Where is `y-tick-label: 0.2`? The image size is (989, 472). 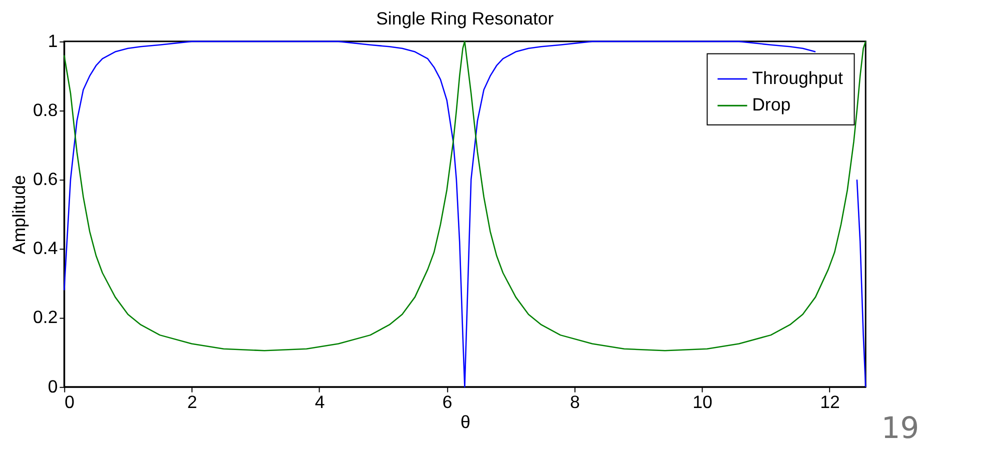
y-tick-label: 0.2 is located at coordinates (45, 317).